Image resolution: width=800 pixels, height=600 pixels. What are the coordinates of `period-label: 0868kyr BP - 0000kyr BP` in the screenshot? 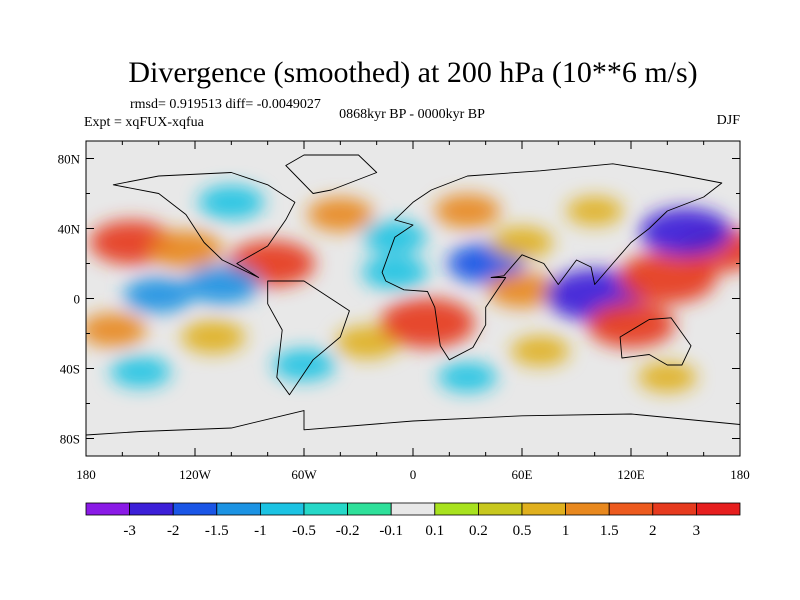 It's located at (412, 114).